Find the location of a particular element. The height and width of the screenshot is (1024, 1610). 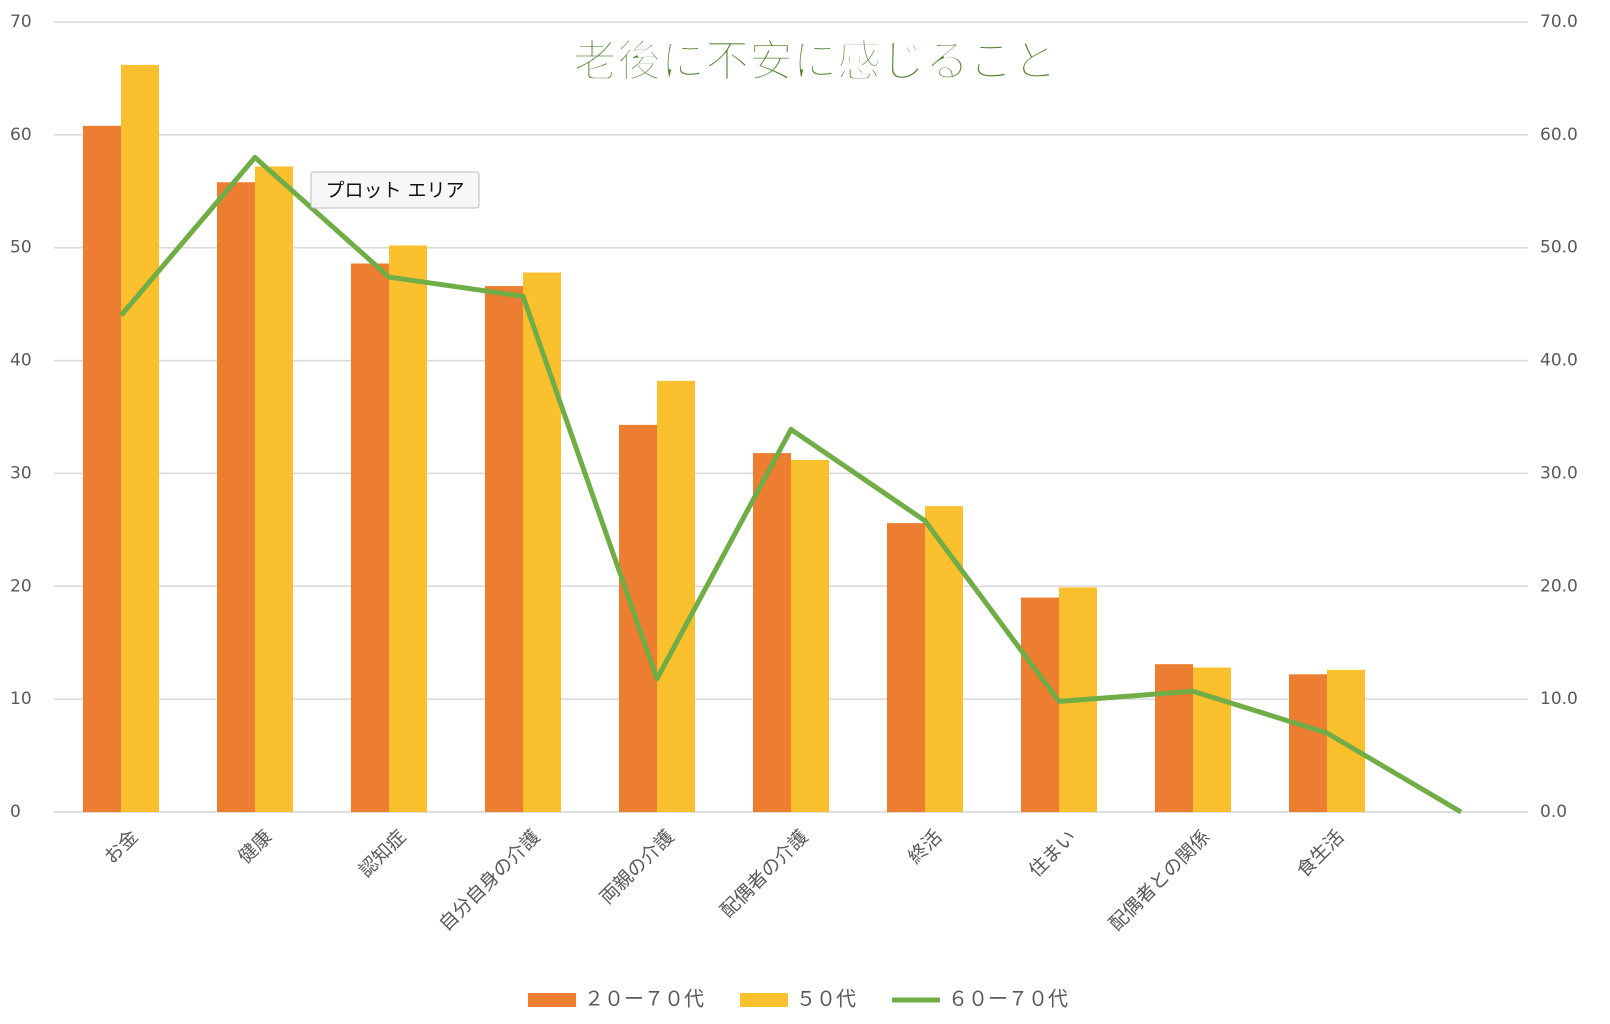

y-tick-label: 50 is located at coordinates (21, 248).